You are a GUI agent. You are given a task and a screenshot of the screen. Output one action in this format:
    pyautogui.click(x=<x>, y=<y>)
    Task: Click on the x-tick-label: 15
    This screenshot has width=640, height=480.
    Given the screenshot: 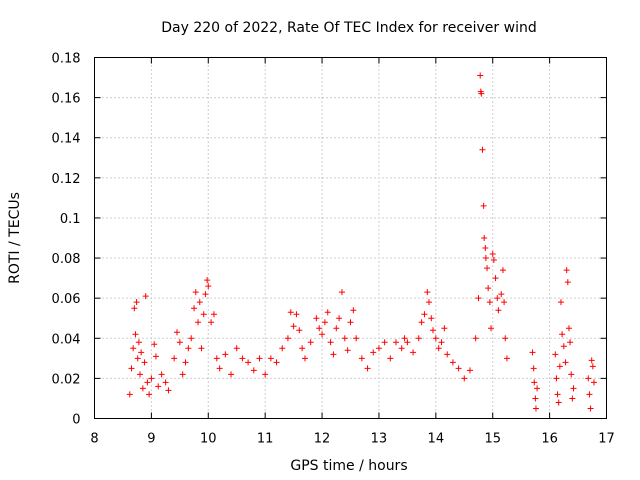 What is the action you would take?
    pyautogui.click(x=492, y=439)
    